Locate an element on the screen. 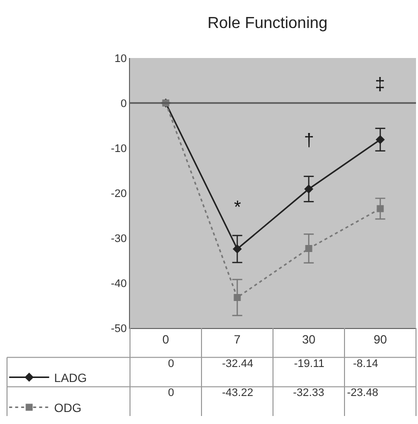 The height and width of the screenshot is (424, 418). x-tick-label: 90 is located at coordinates (381, 339).